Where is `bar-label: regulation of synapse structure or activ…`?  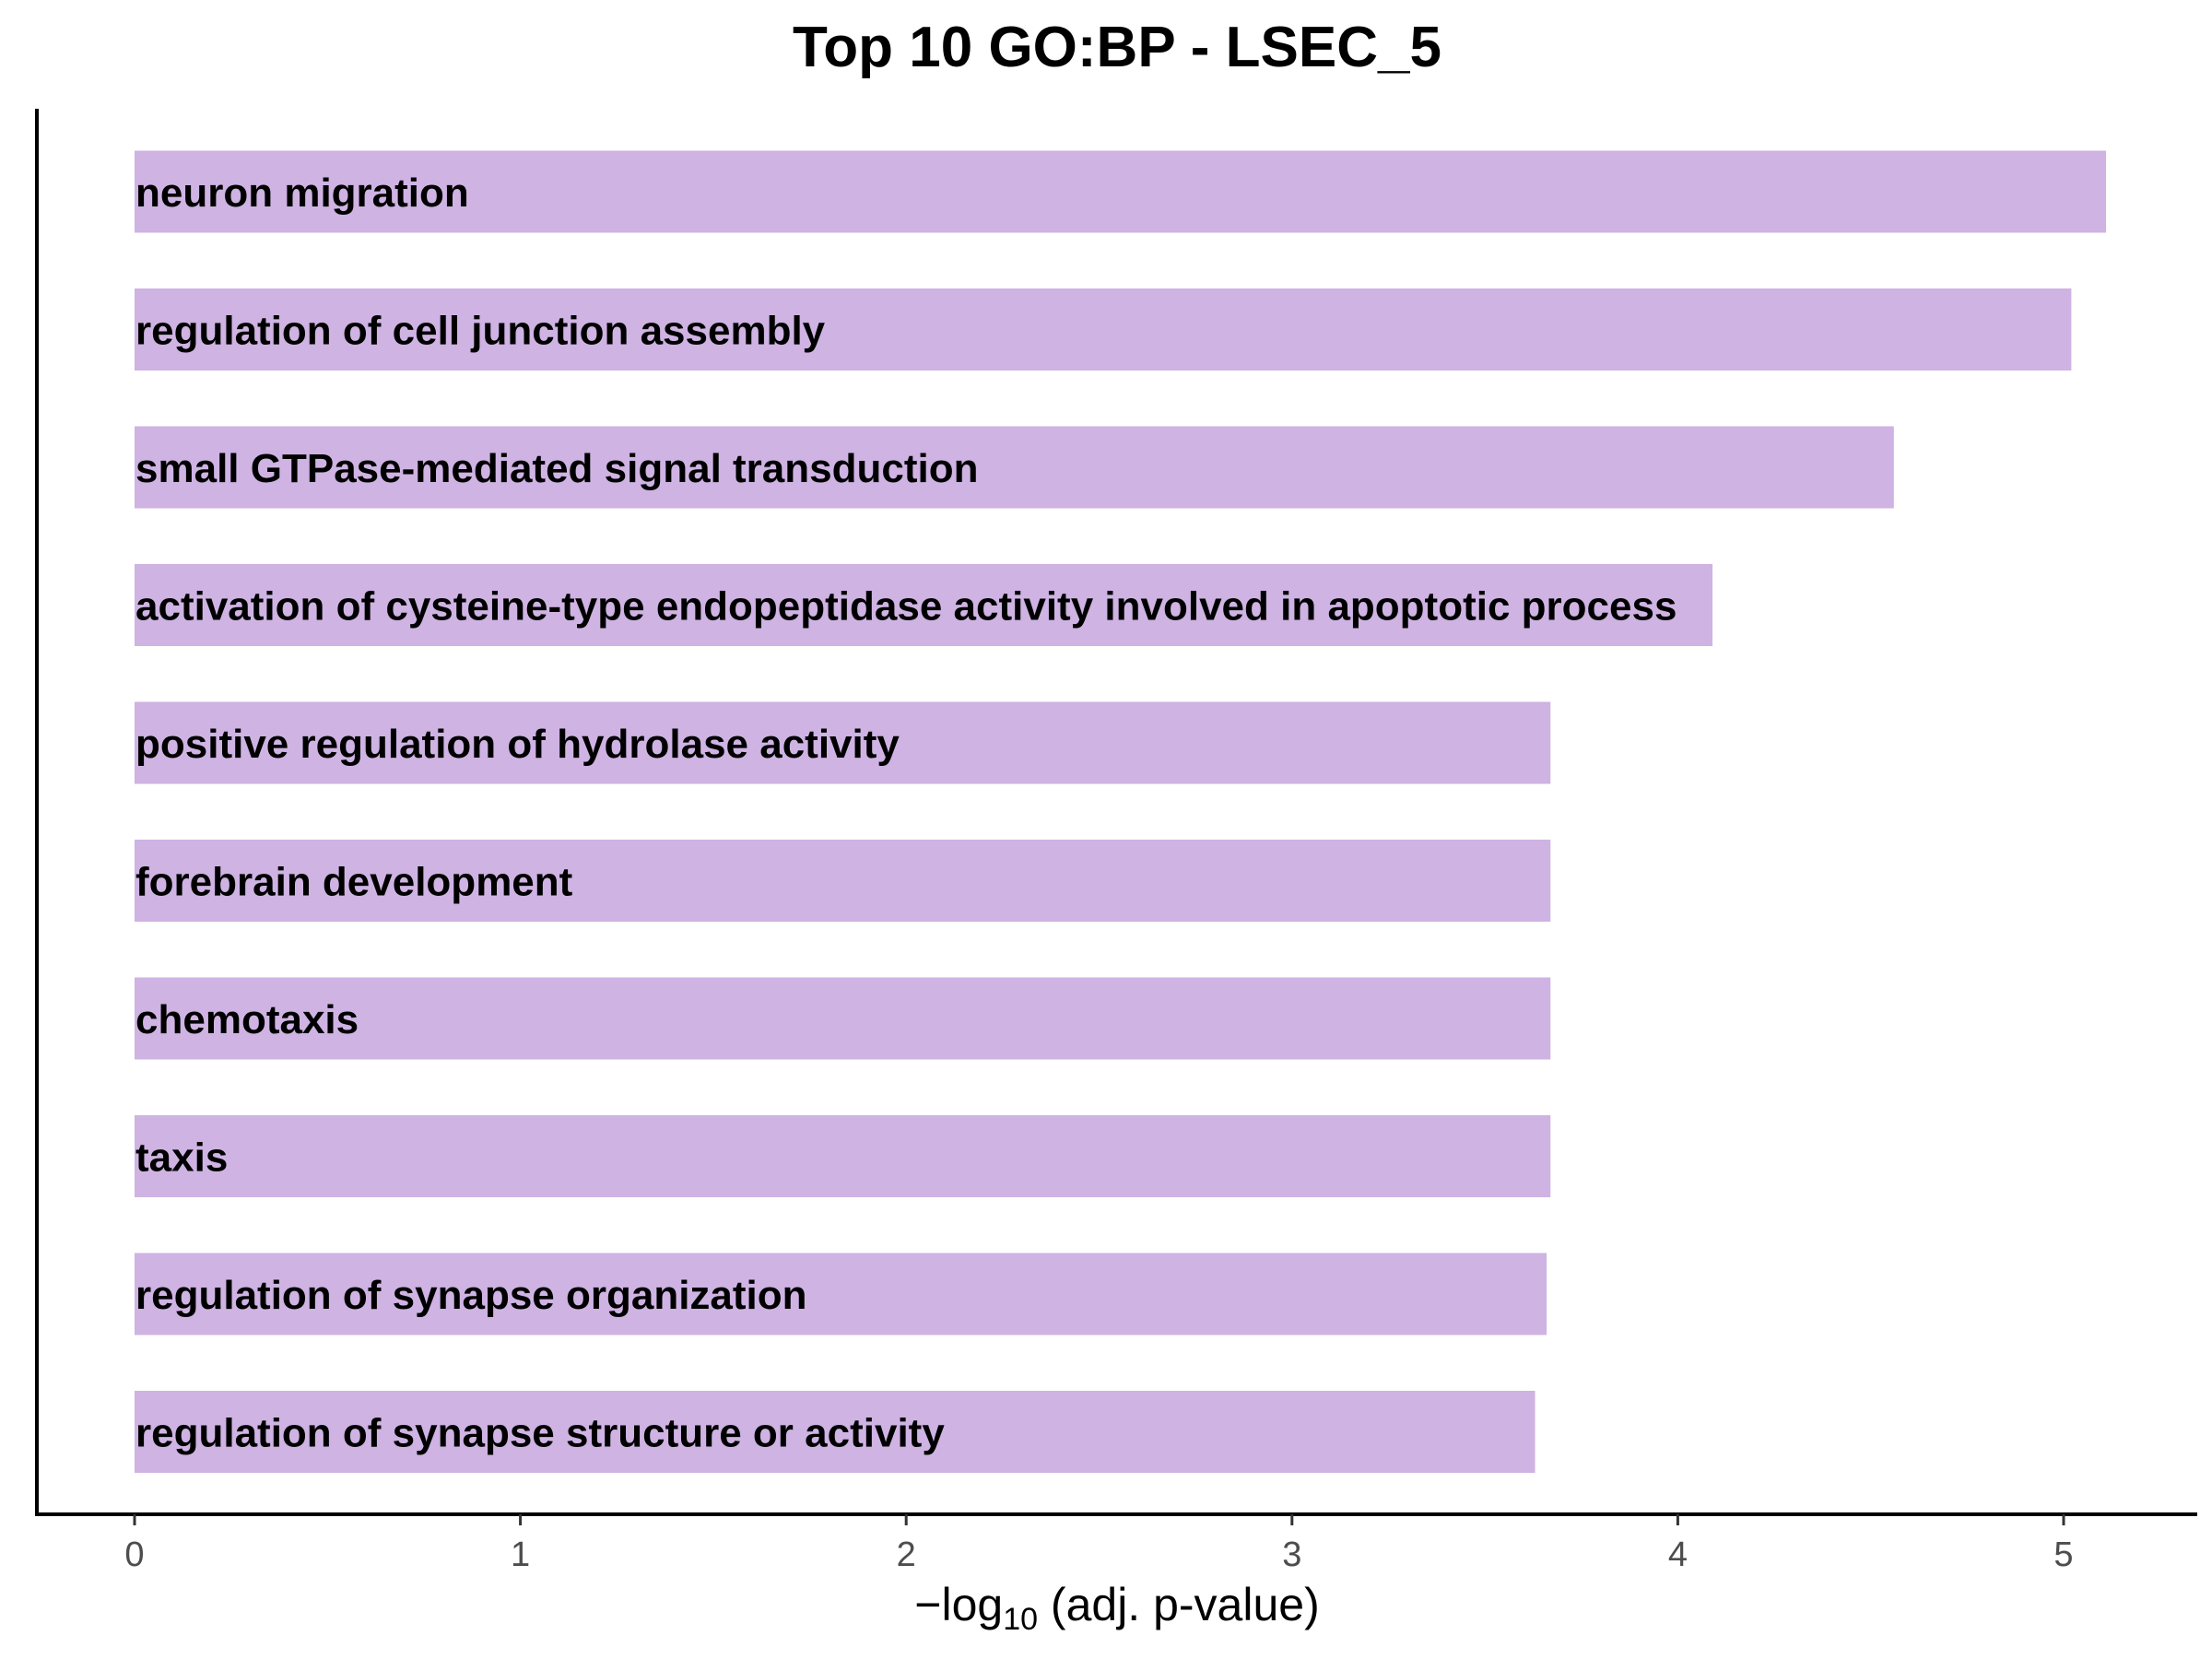 bar-label: regulation of synapse structure or activ… is located at coordinates (540, 1433).